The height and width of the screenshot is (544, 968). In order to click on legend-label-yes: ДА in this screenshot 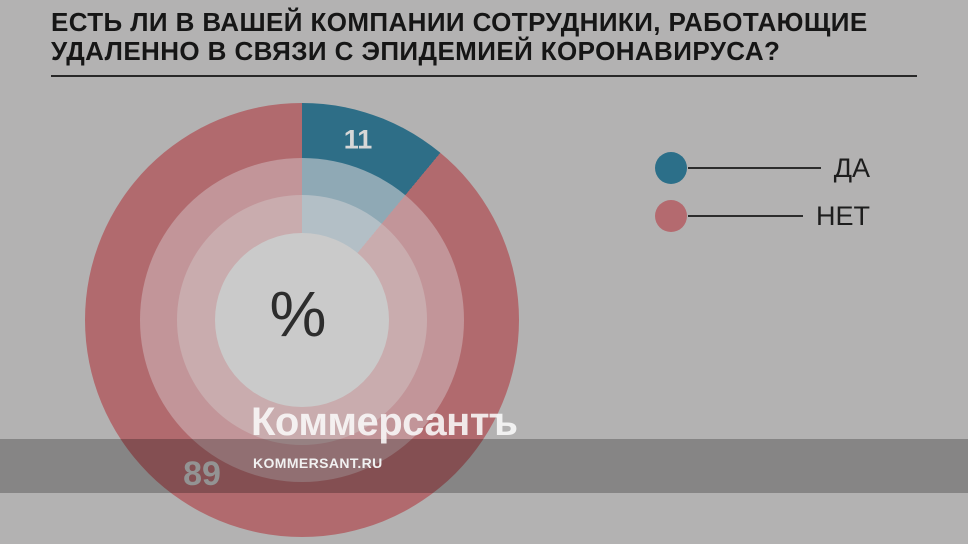, I will do `click(851, 167)`.